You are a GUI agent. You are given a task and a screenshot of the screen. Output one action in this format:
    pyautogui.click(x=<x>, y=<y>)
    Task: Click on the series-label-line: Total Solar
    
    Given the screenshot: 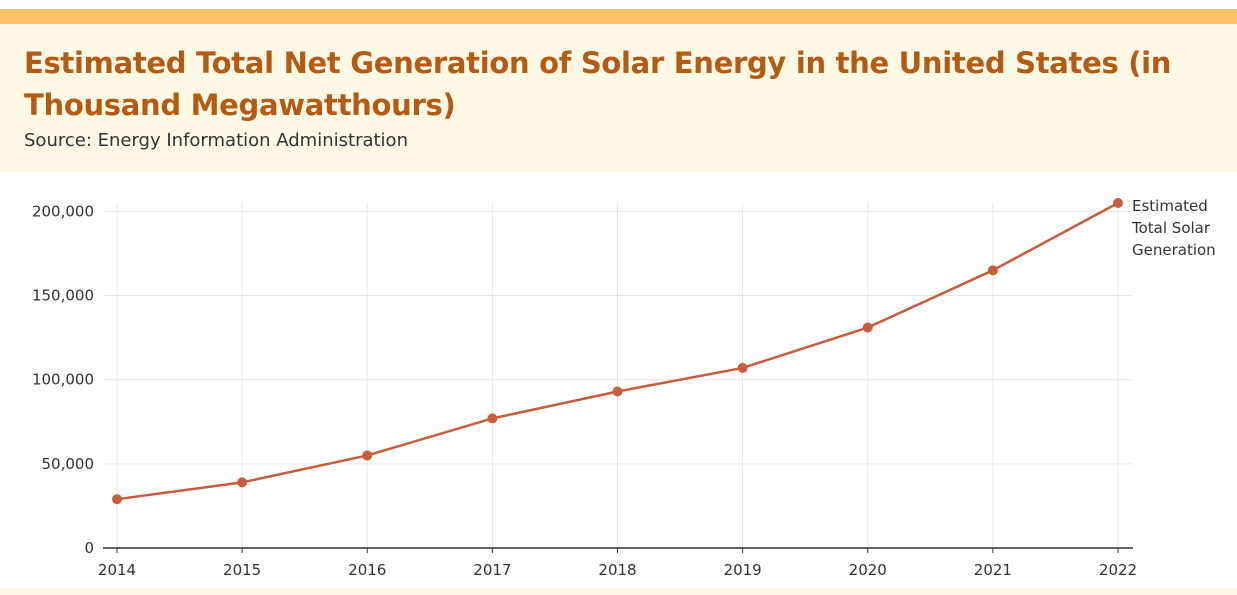 What is the action you would take?
    pyautogui.click(x=1171, y=228)
    